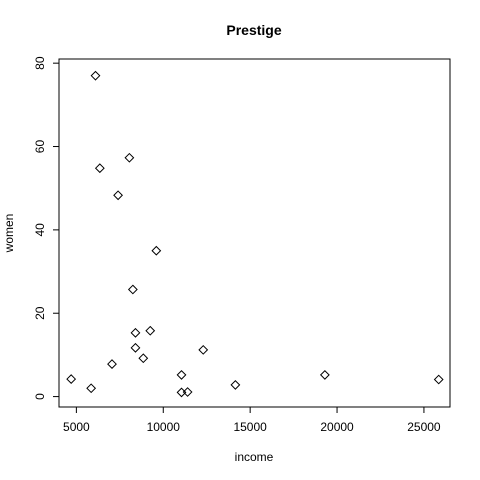  I want to click on y-tick-label: 40, so click(40, 230).